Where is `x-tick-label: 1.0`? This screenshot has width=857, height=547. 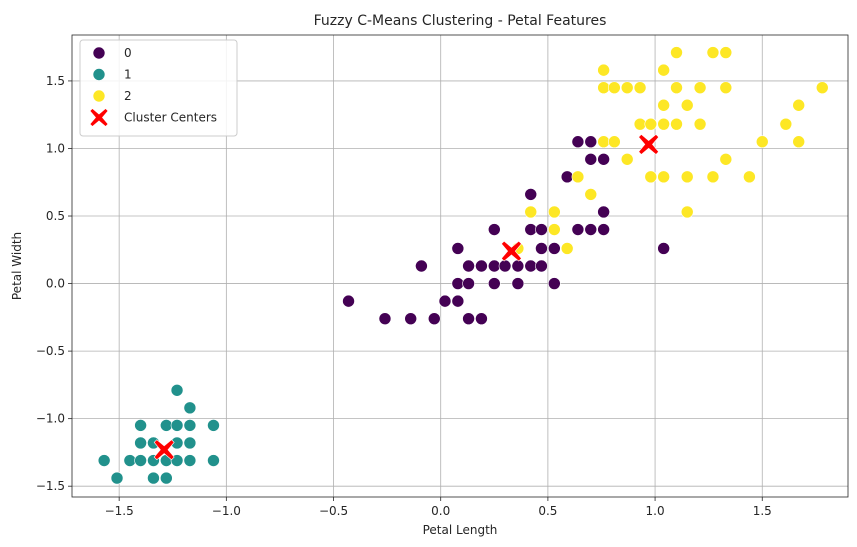
x-tick-label: 1.0 is located at coordinates (655, 511).